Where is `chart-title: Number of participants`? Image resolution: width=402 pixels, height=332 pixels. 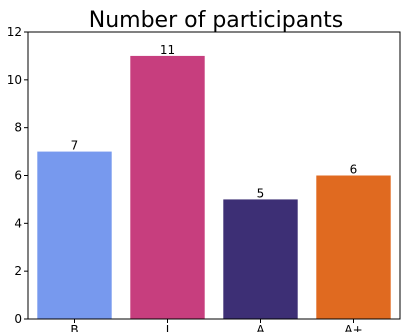
chart-title: Number of participants is located at coordinates (216, 20).